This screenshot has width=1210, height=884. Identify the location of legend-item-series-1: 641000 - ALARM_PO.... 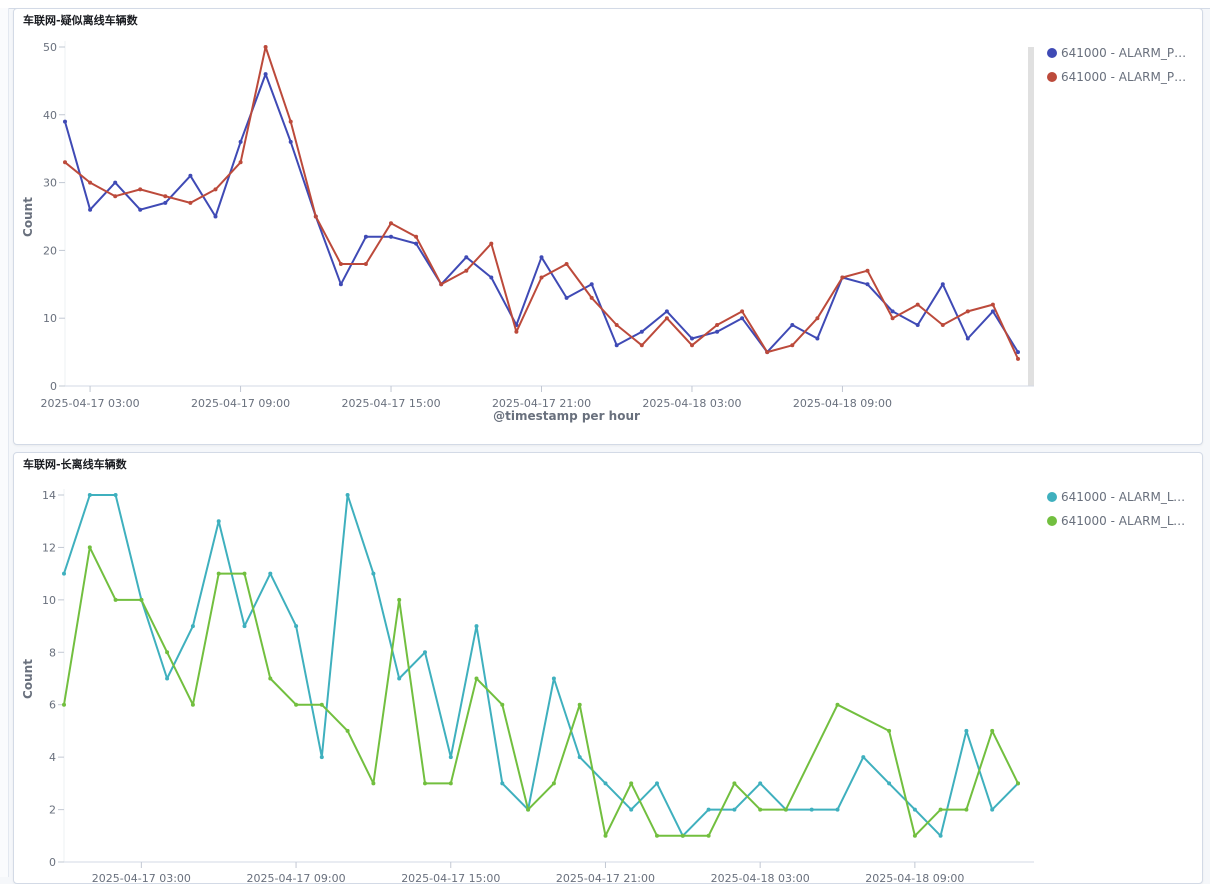
(1122, 53).